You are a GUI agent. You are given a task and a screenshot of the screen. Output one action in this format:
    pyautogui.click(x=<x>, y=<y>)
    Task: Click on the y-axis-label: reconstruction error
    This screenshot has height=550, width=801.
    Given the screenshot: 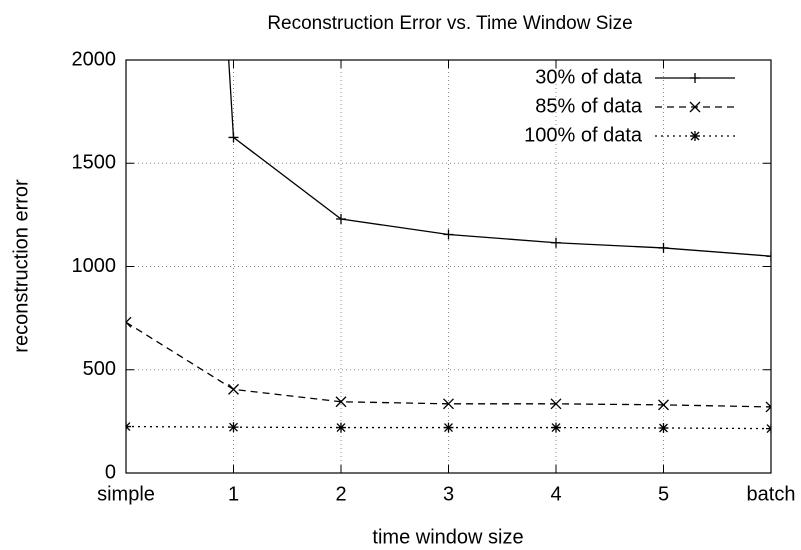 What is the action you would take?
    pyautogui.click(x=21, y=266)
    